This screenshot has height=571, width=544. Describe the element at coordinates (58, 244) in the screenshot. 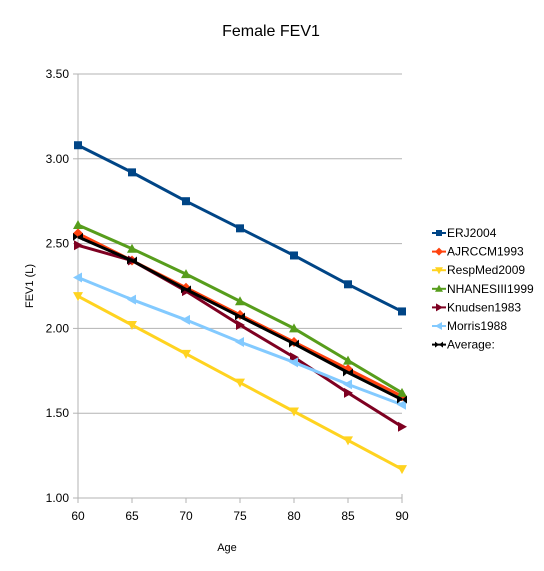

I see `y-tick-label: 2.50` at that location.